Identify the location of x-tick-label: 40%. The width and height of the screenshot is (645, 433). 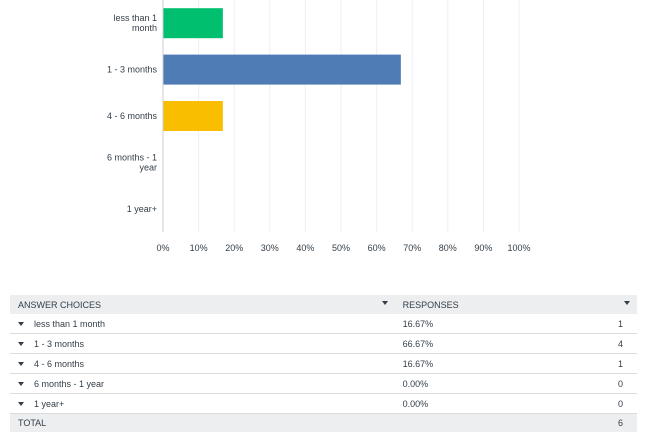
(305, 248).